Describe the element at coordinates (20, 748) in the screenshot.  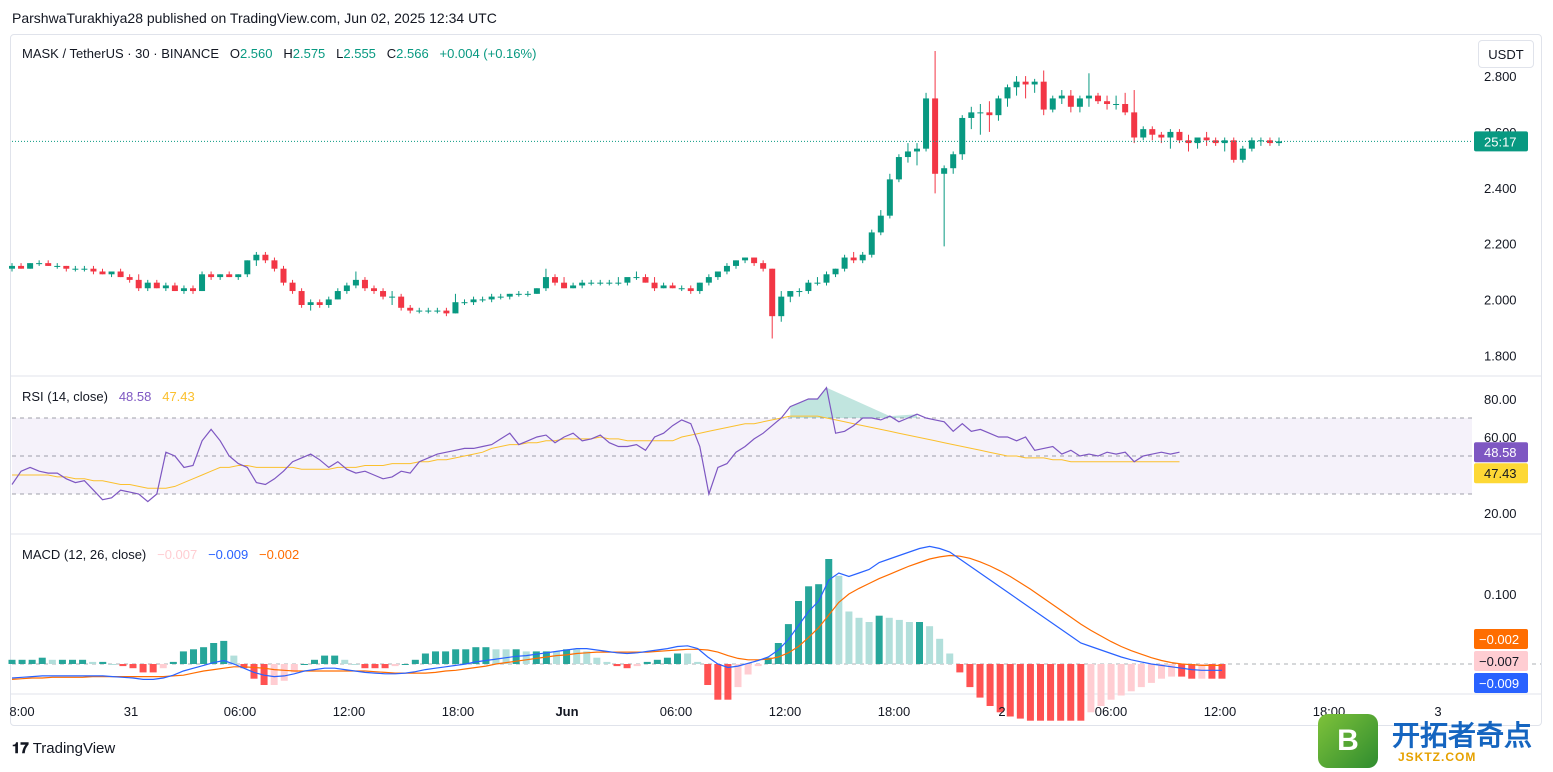
I see `tradingview-mark-icon: 𝟏𝟕` at that location.